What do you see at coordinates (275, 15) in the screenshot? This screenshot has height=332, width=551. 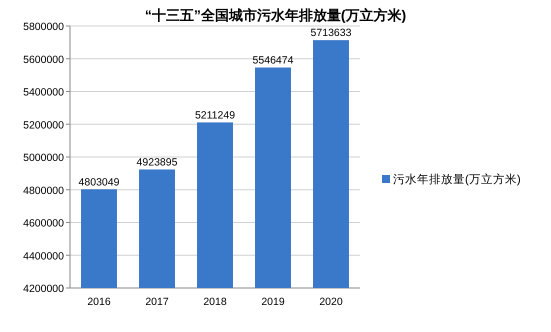 I see `chart-title: “十三五”全国城市污水年排放量(万立方米)` at bounding box center [275, 15].